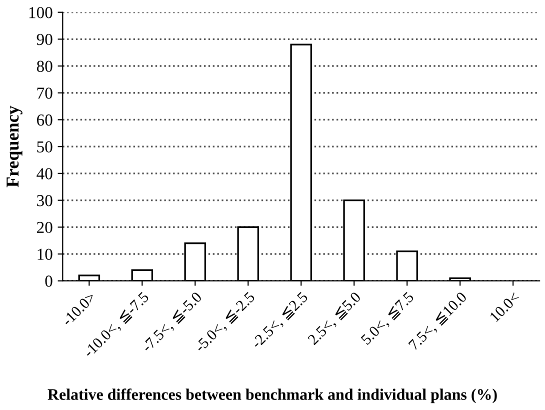 Image resolution: width=545 pixels, height=410 pixels. I want to click on y-tick-label: 20, so click(44, 228).